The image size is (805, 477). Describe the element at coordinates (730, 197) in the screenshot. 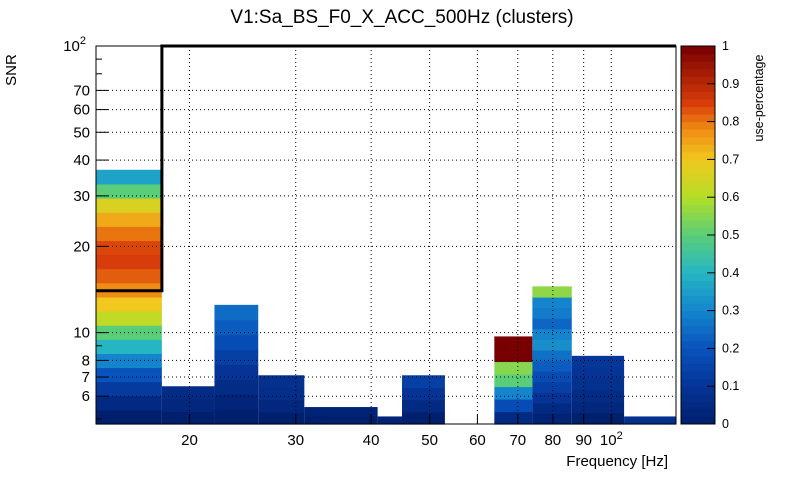

I see `colorbar-tick-label: 0.6` at that location.